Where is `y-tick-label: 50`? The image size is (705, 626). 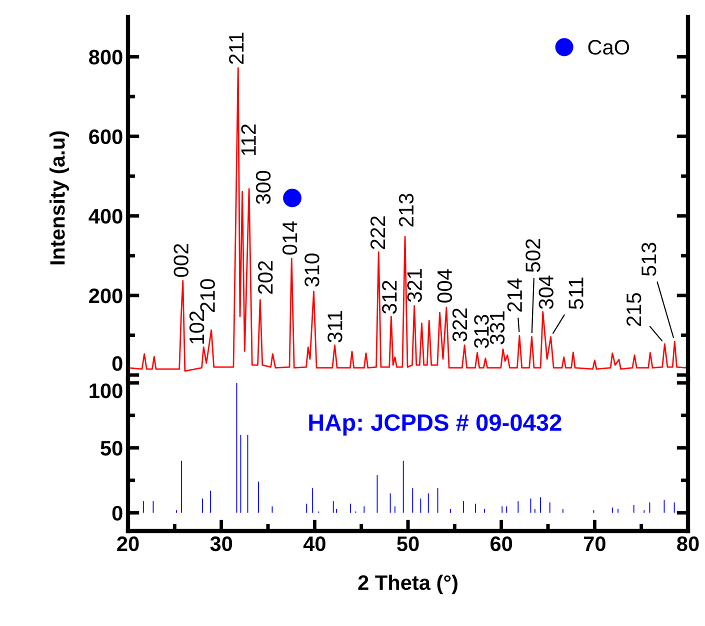 y-tick-label: 50 is located at coordinates (111, 448).